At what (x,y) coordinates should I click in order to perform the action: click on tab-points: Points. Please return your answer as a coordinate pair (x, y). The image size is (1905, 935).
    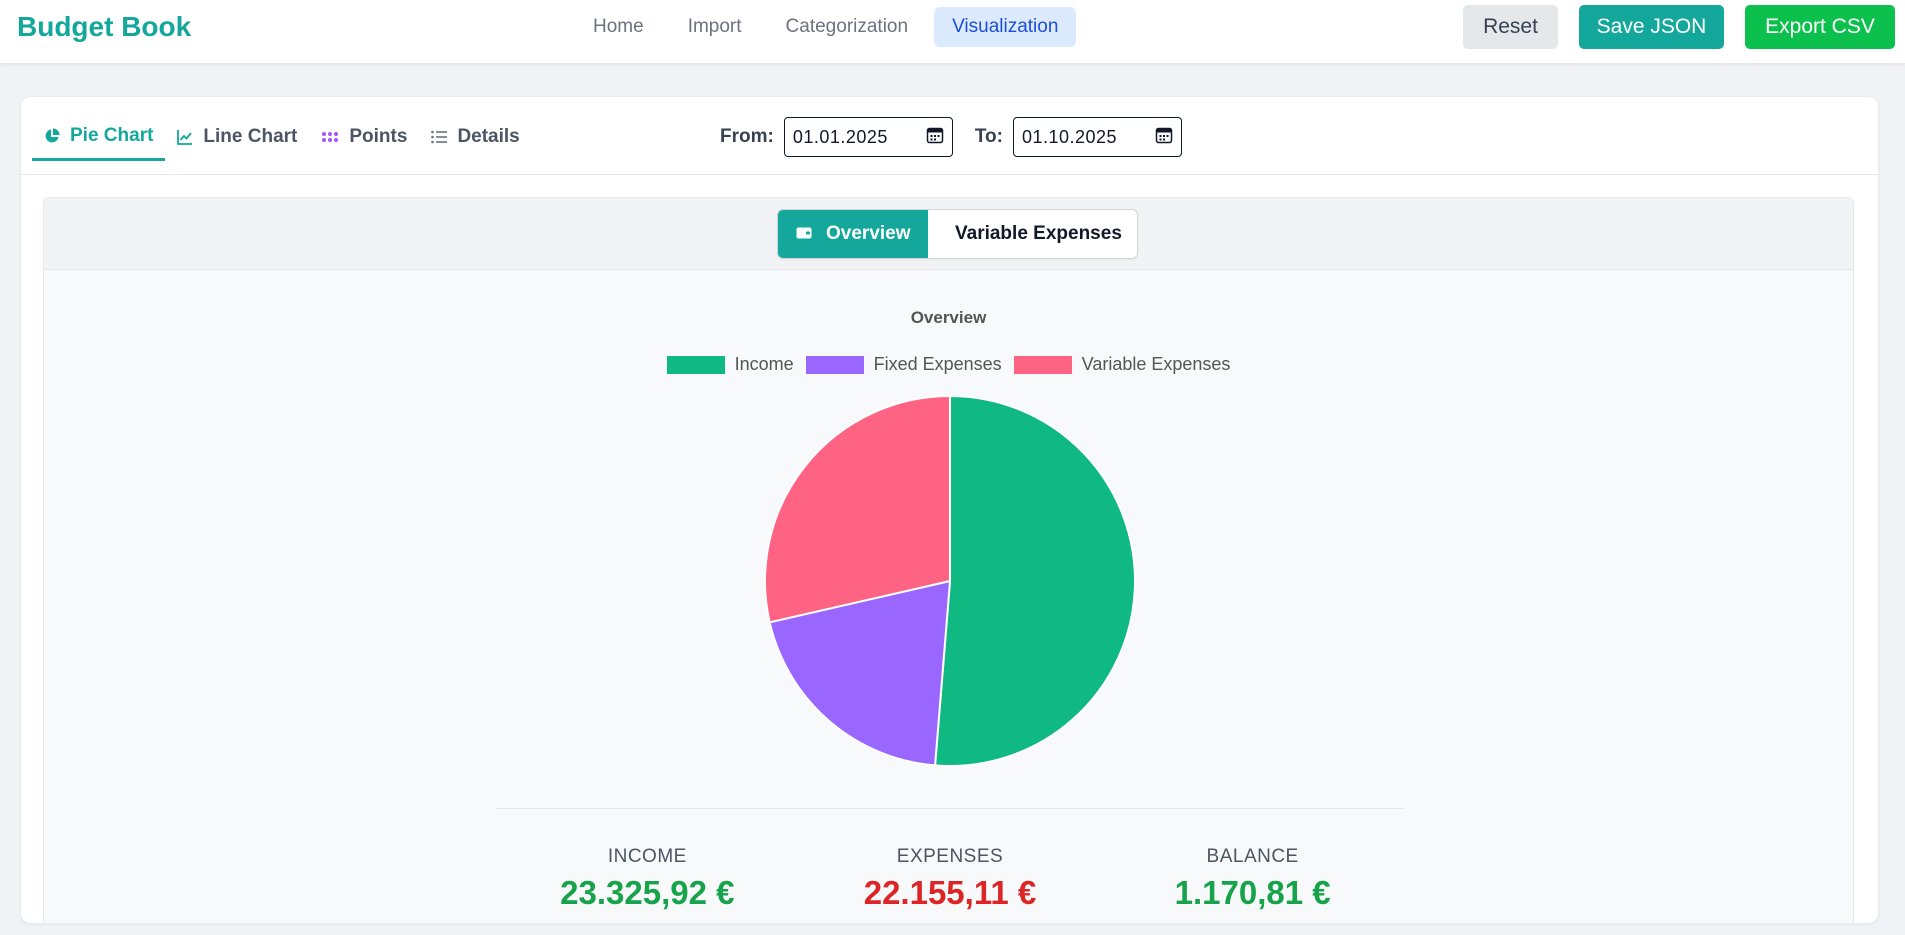
    Looking at the image, I should click on (364, 137).